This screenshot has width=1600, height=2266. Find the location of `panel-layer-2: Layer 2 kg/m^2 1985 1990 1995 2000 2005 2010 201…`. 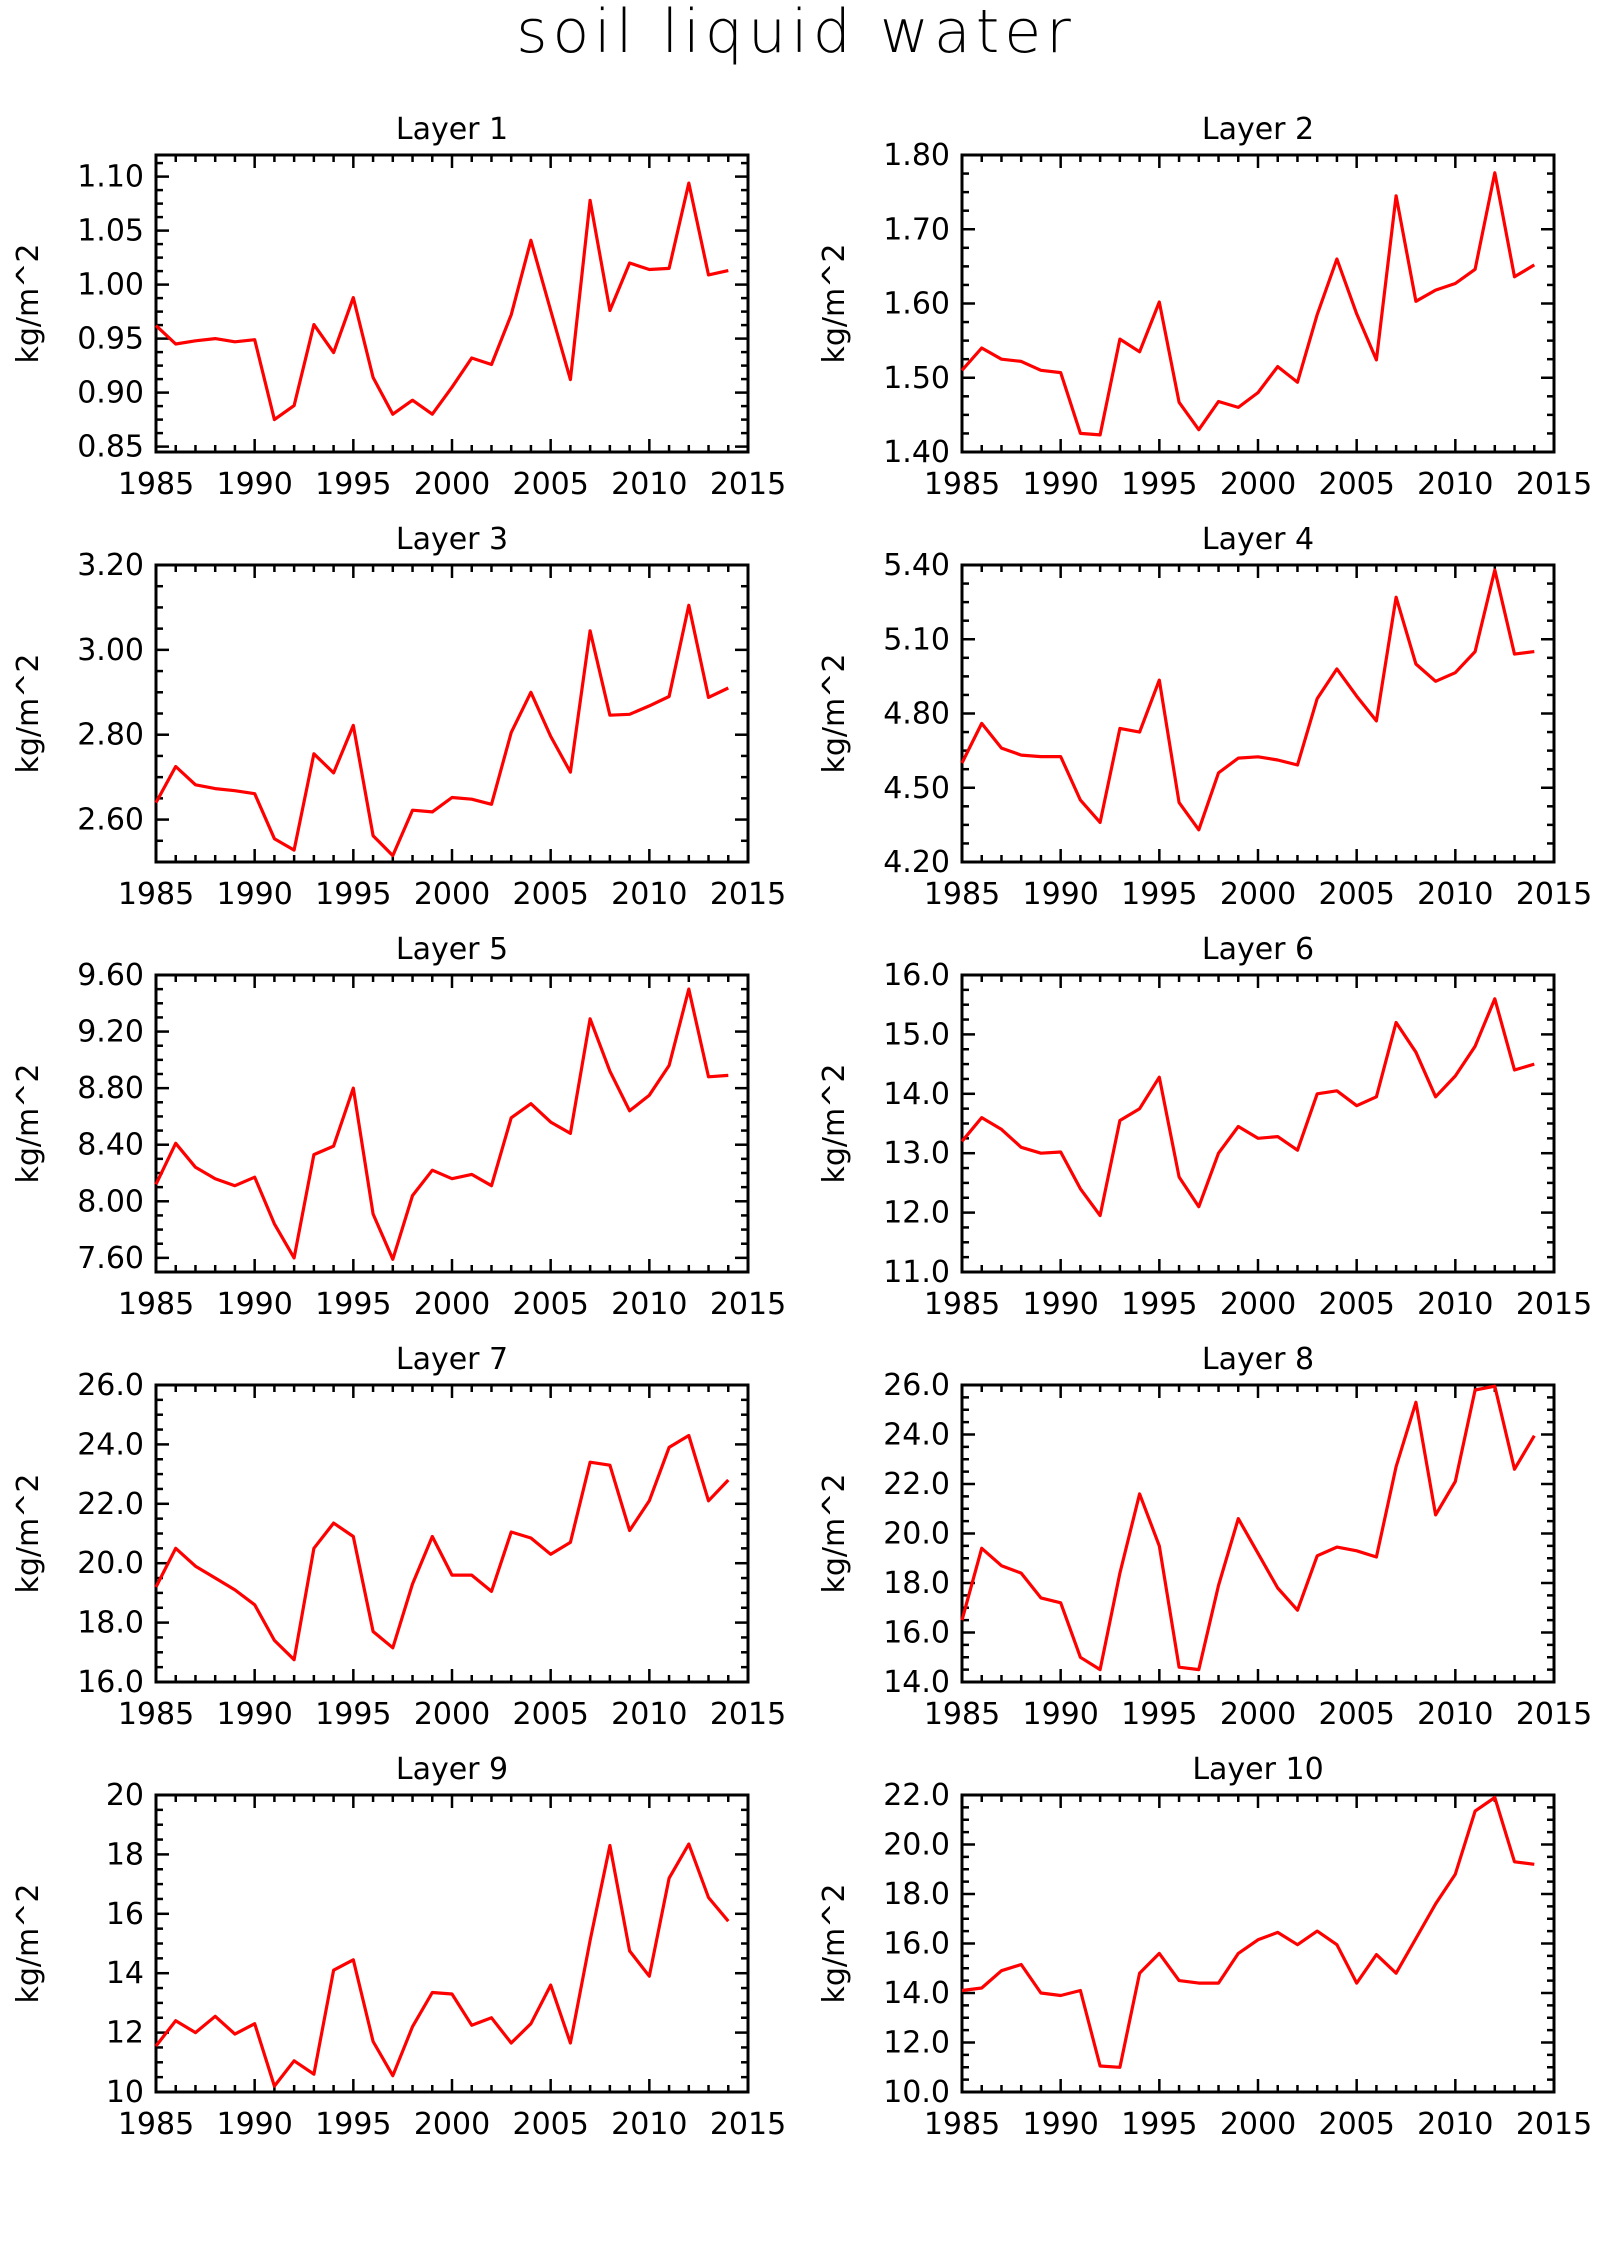

panel-layer-2: Layer 2 kg/m^2 1985 1990 1995 2000 2005 2010 201… is located at coordinates (1204, 307).